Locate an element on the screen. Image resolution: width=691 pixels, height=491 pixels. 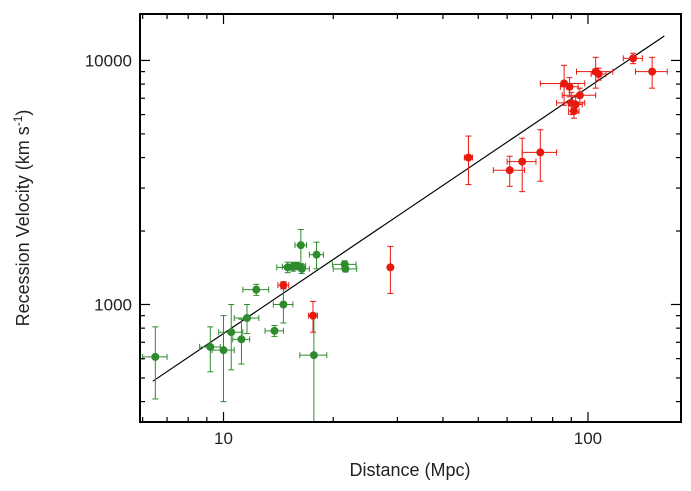
y-tick-label: 10000 is located at coordinates (108, 60).